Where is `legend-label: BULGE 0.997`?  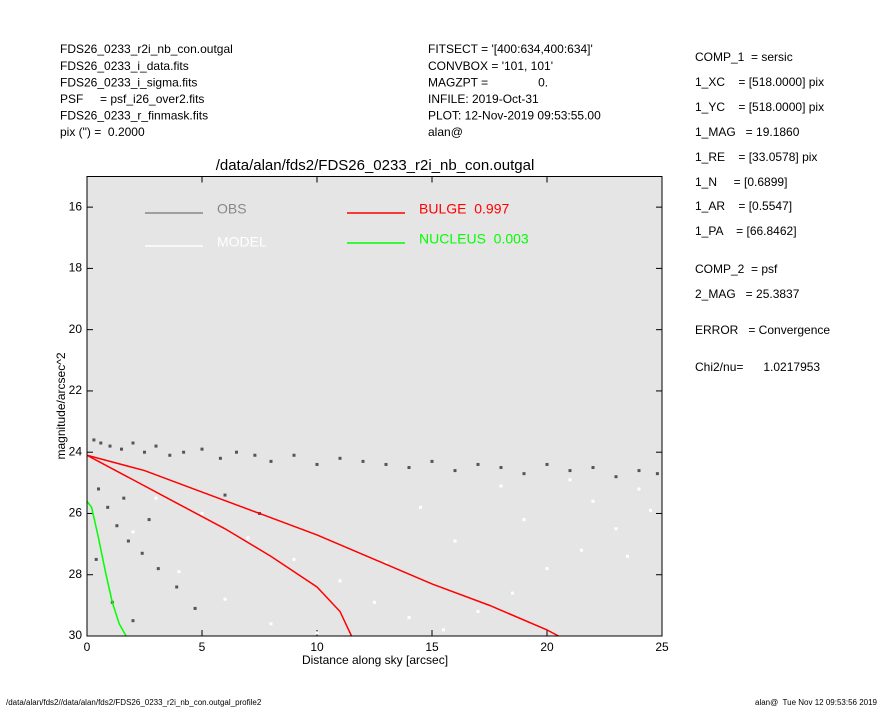 legend-label: BULGE 0.997 is located at coordinates (464, 209).